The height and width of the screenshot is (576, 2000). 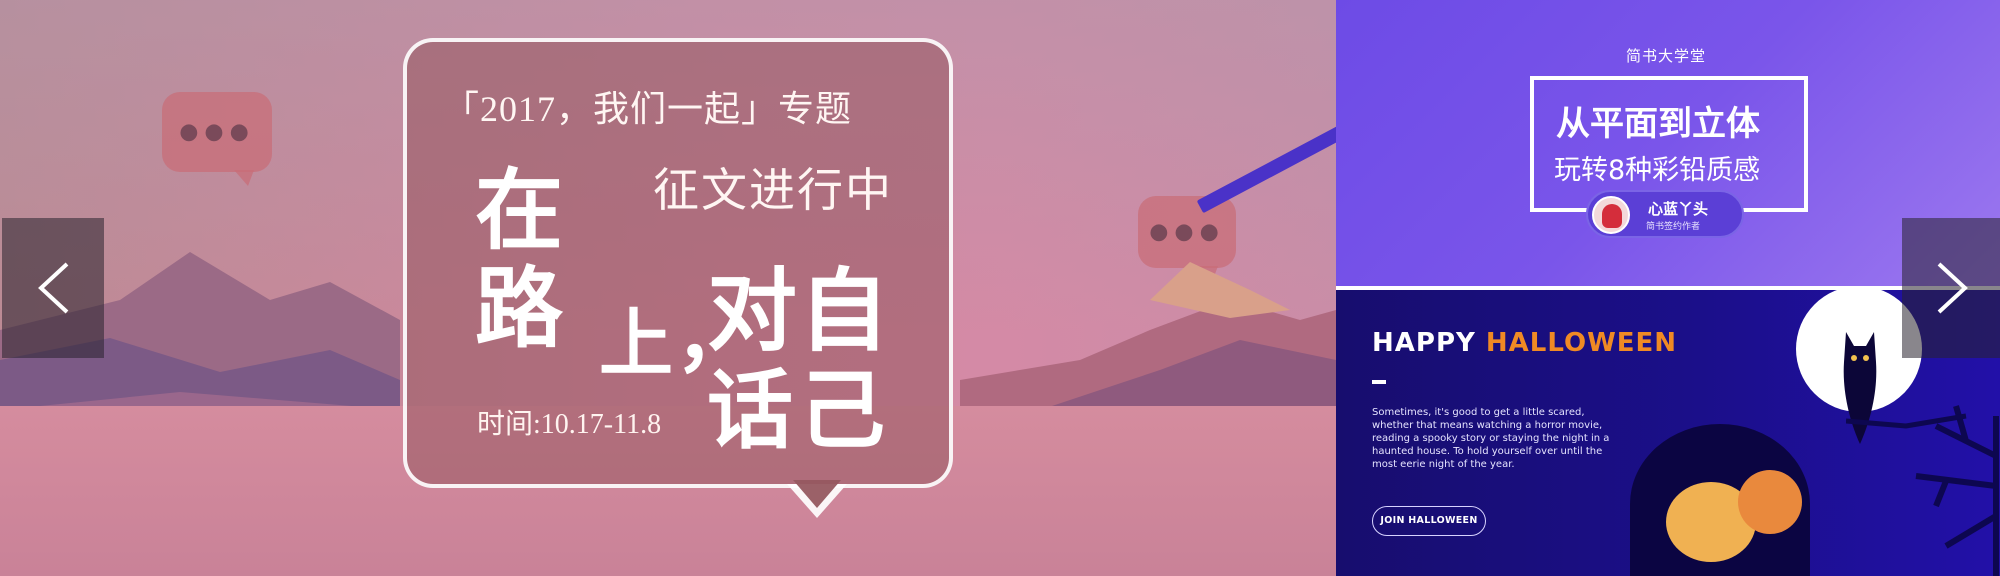 What do you see at coordinates (569, 424) in the screenshot?
I see `campaign-time: 时间:10.17-11.8` at bounding box center [569, 424].